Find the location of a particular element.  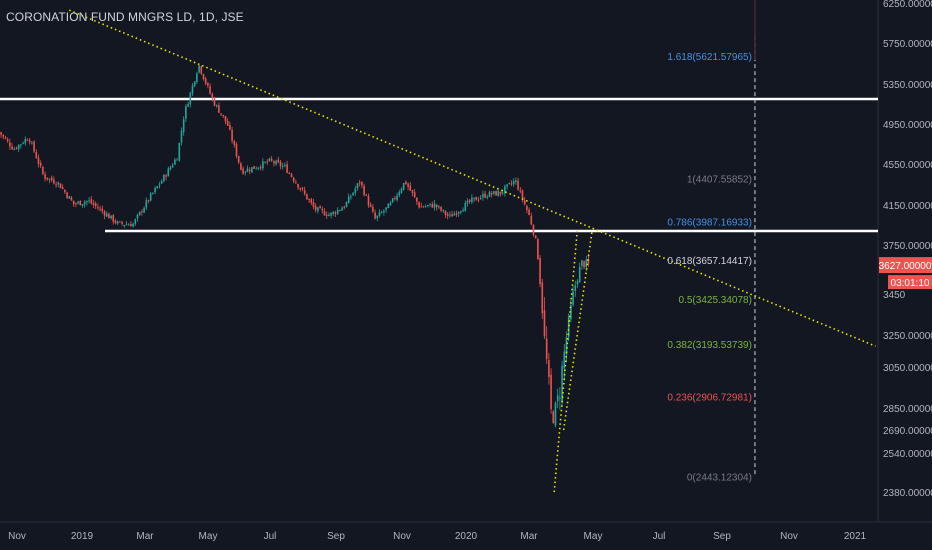

time-tick-label: Mar is located at coordinates (529, 536).